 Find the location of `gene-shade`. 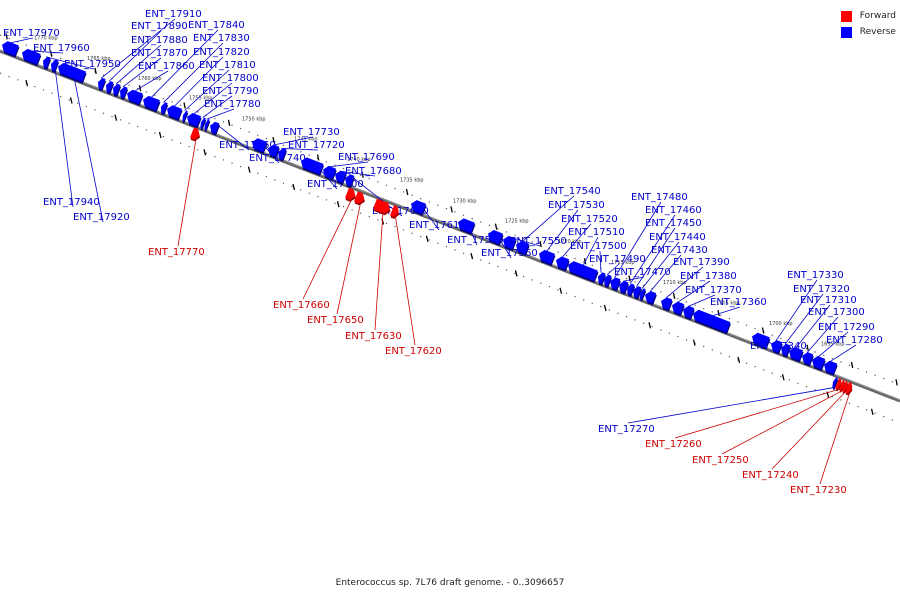

gene-shade is located at coordinates (203, 125).